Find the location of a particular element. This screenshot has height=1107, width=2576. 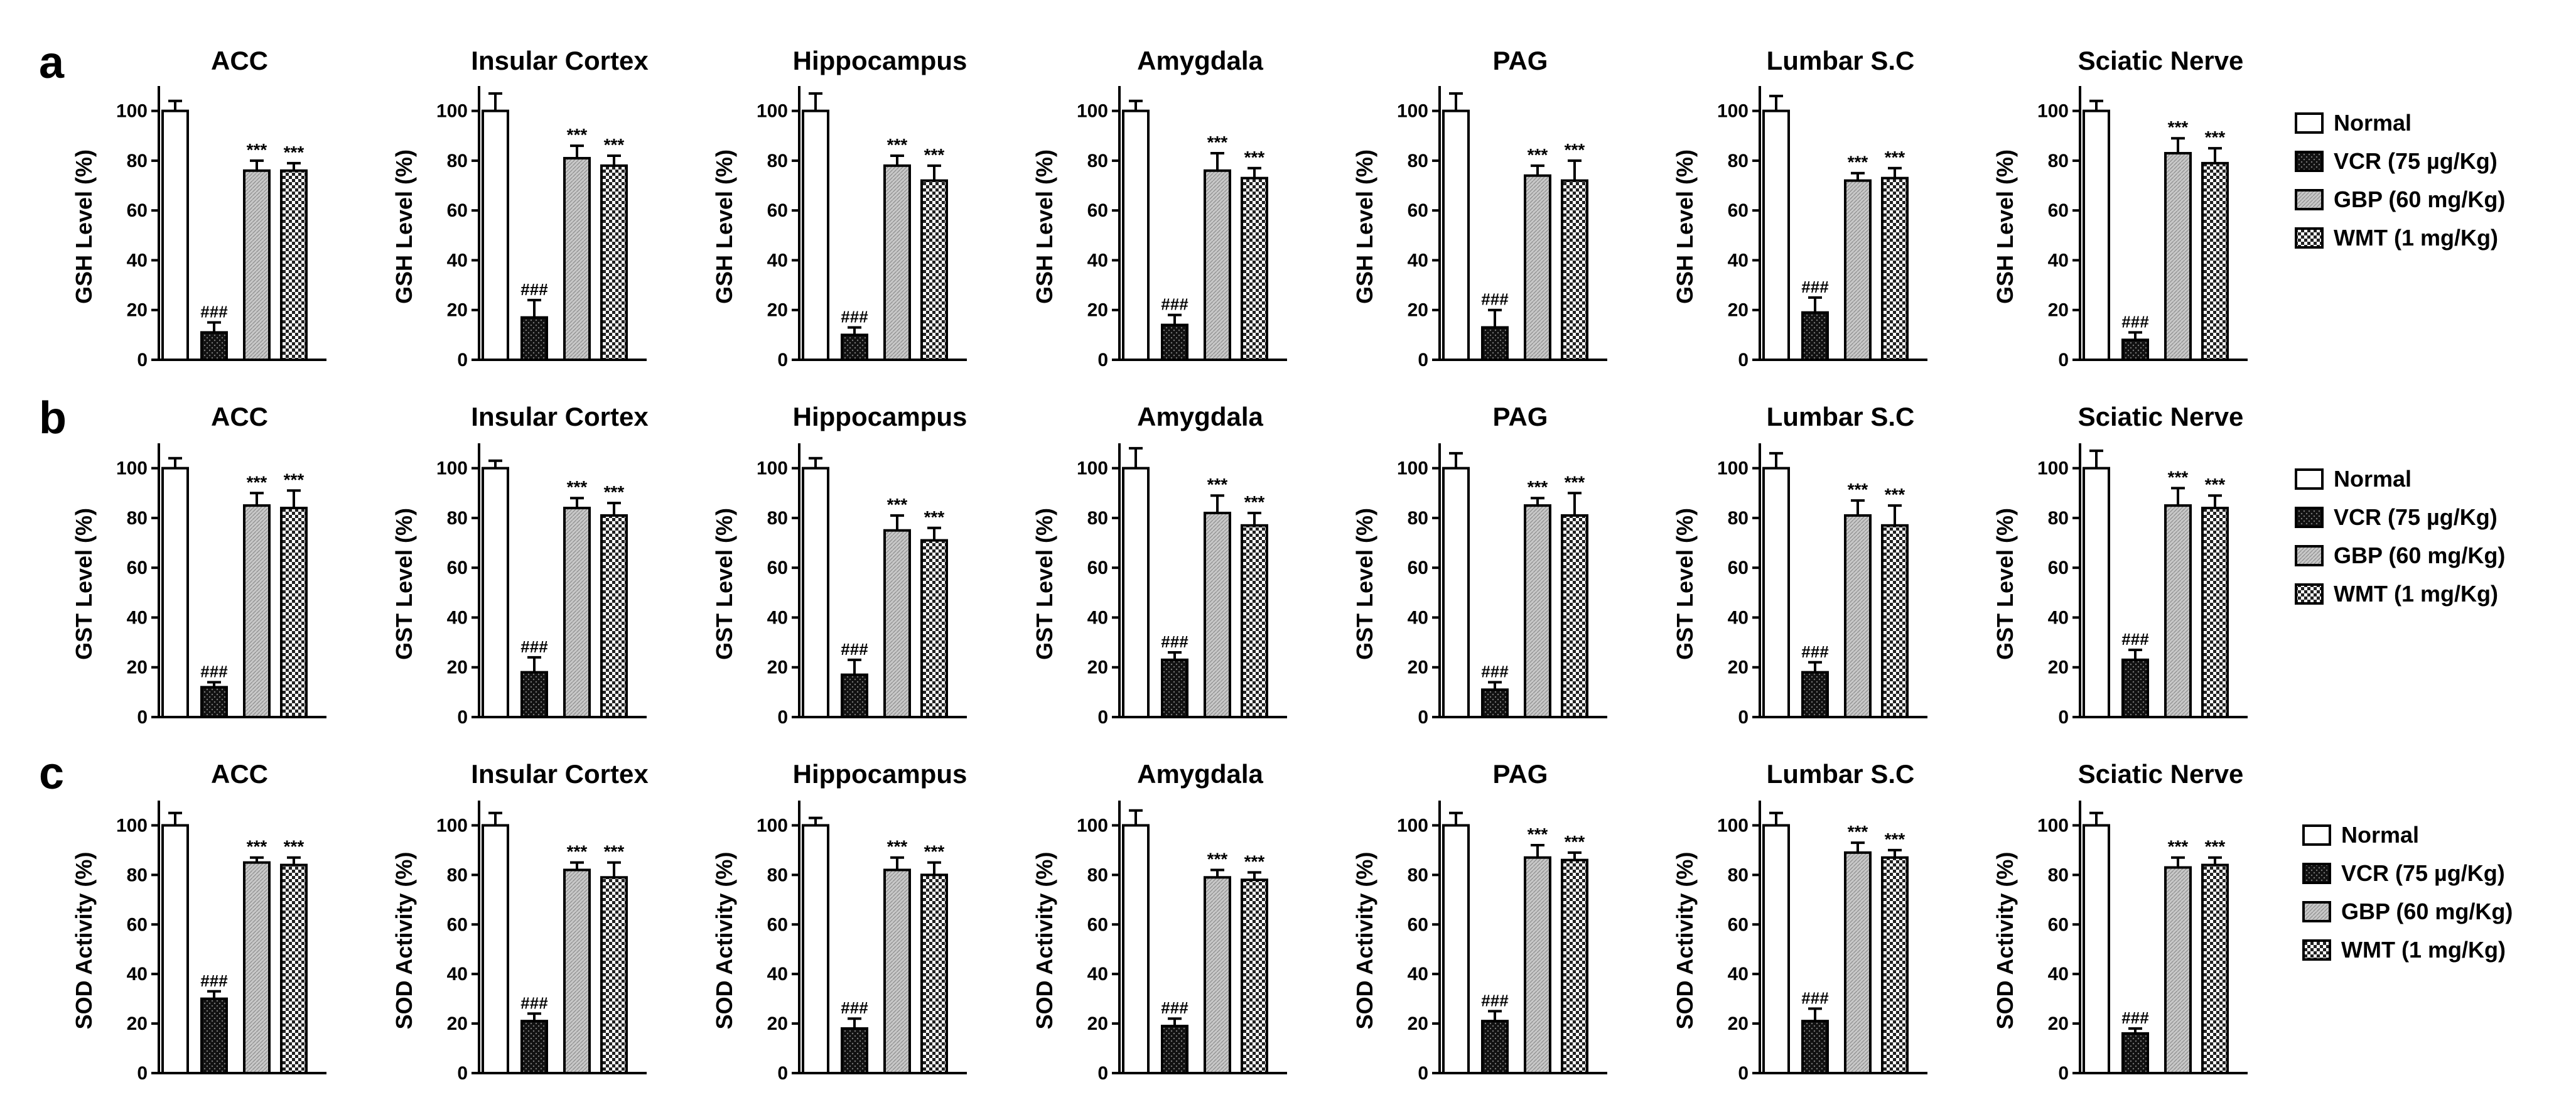

panel-letter-b: b is located at coordinates (53, 418).